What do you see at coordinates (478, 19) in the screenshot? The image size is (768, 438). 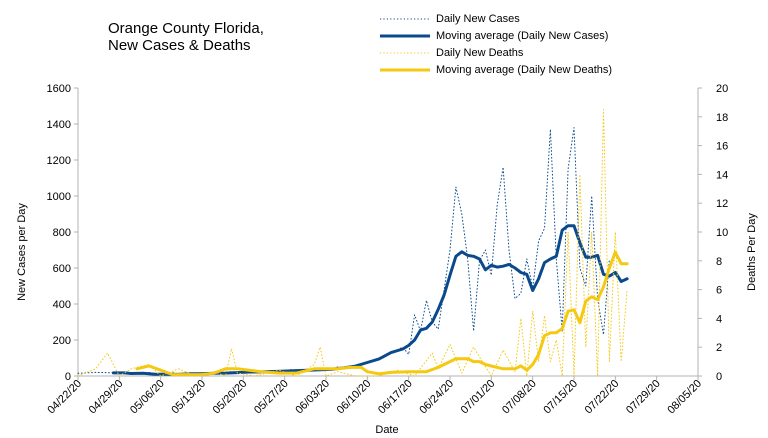 I see `legend-label-daily-new-cases: Daily New Cases` at bounding box center [478, 19].